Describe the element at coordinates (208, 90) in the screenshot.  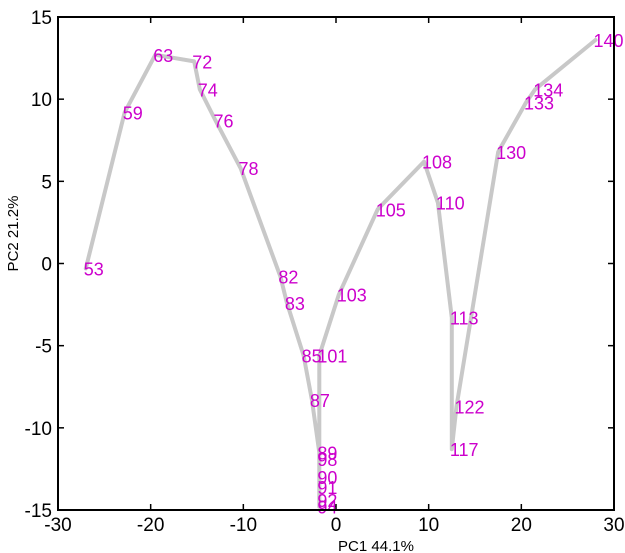
I see `point-label: 74` at that location.